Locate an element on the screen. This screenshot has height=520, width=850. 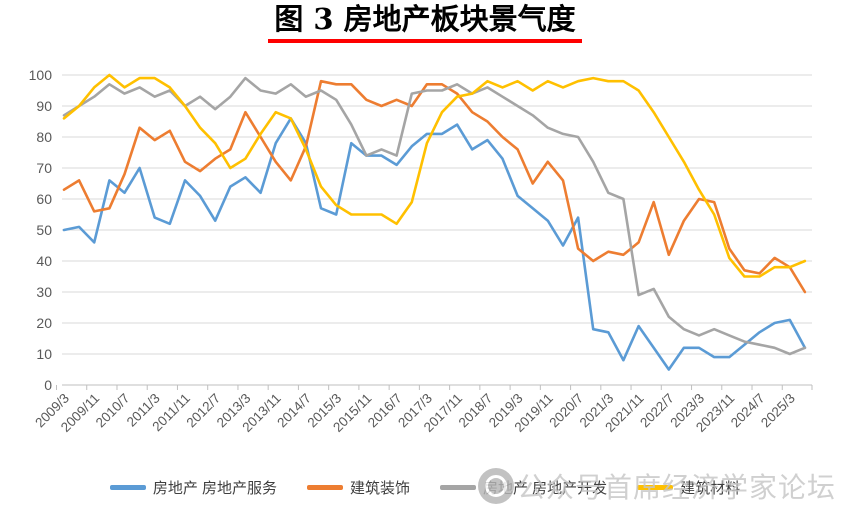
svg-text: 2010/7 is located at coordinates (113, 411).